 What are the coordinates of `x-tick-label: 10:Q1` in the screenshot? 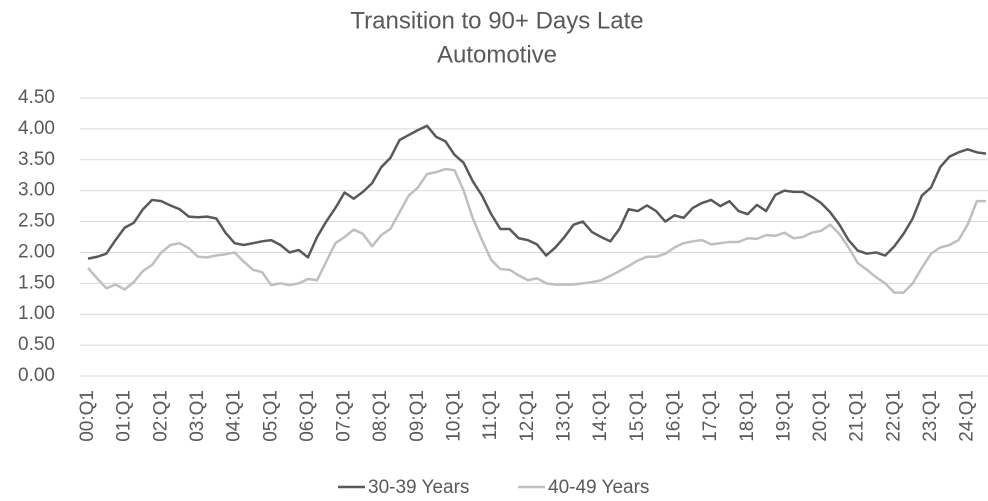 It's located at (454, 416).